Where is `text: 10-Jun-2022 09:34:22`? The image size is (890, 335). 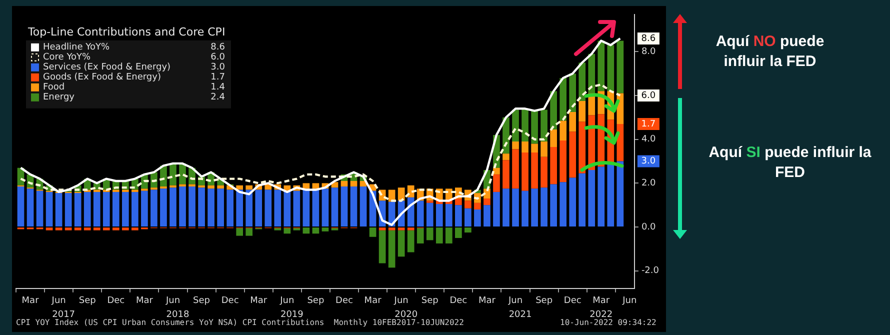 text: 10-Jun-2022 09:34:22 is located at coordinates (608, 322).